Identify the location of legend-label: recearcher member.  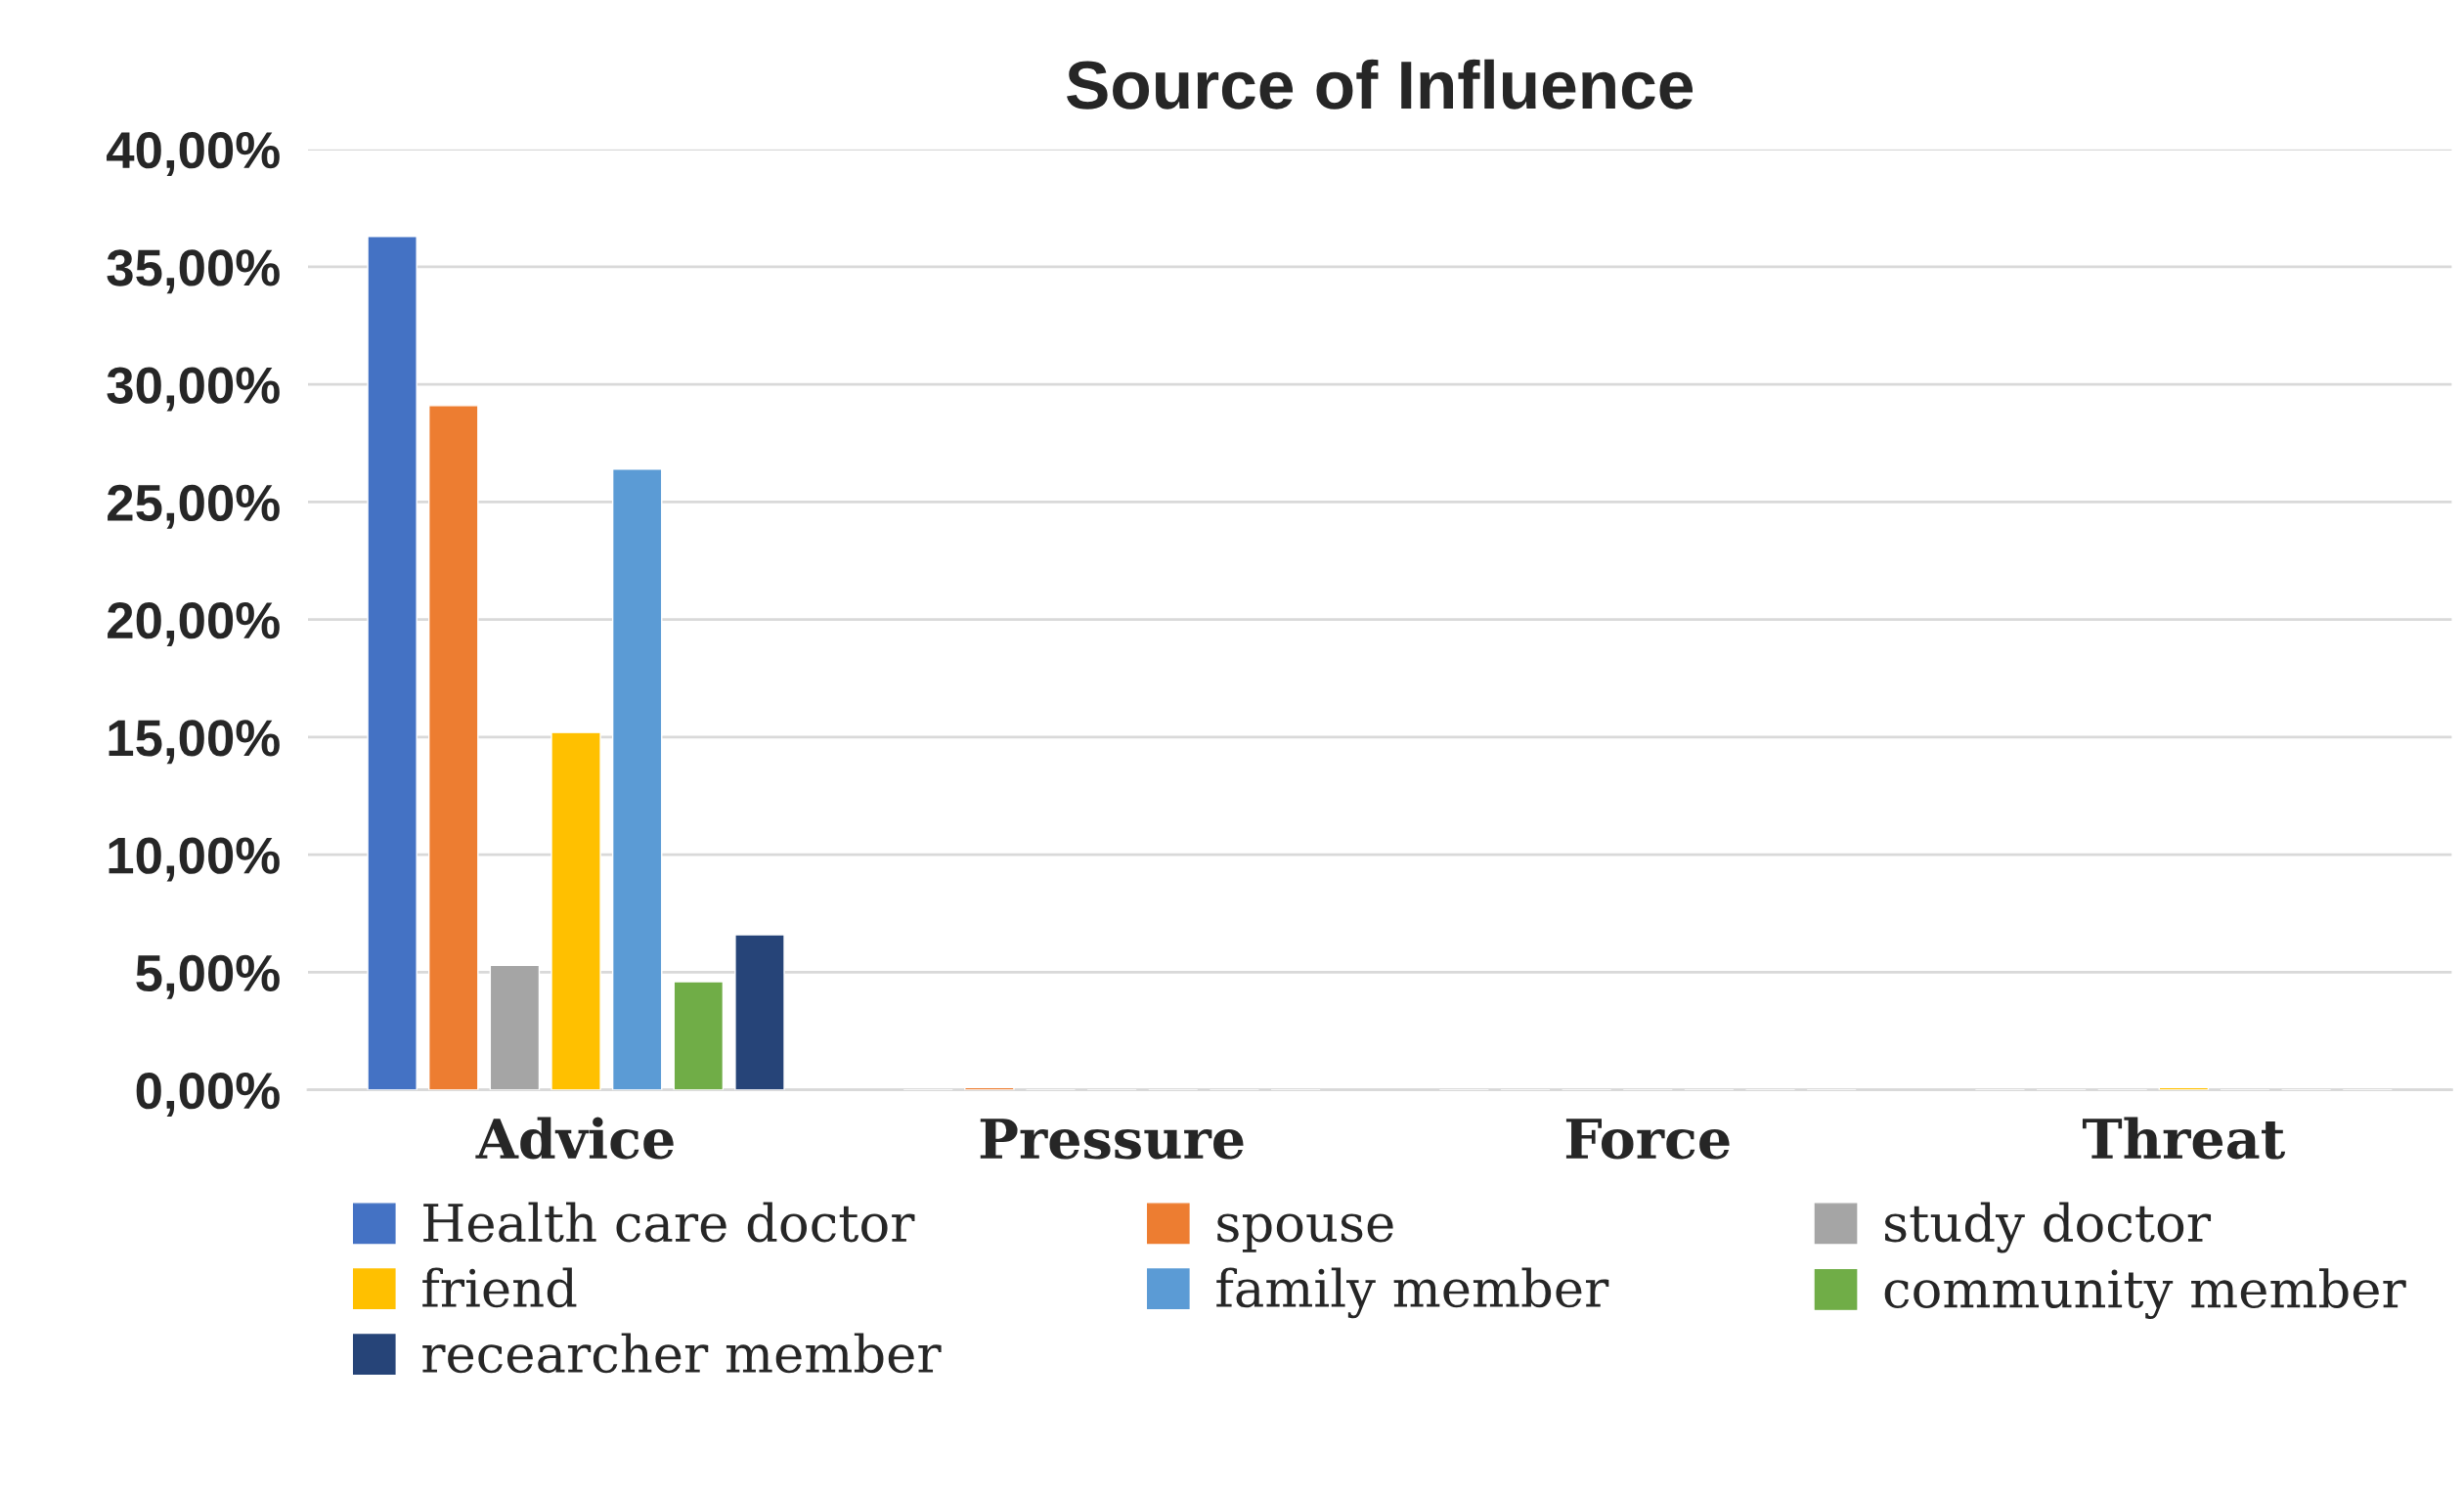
(682, 1353).